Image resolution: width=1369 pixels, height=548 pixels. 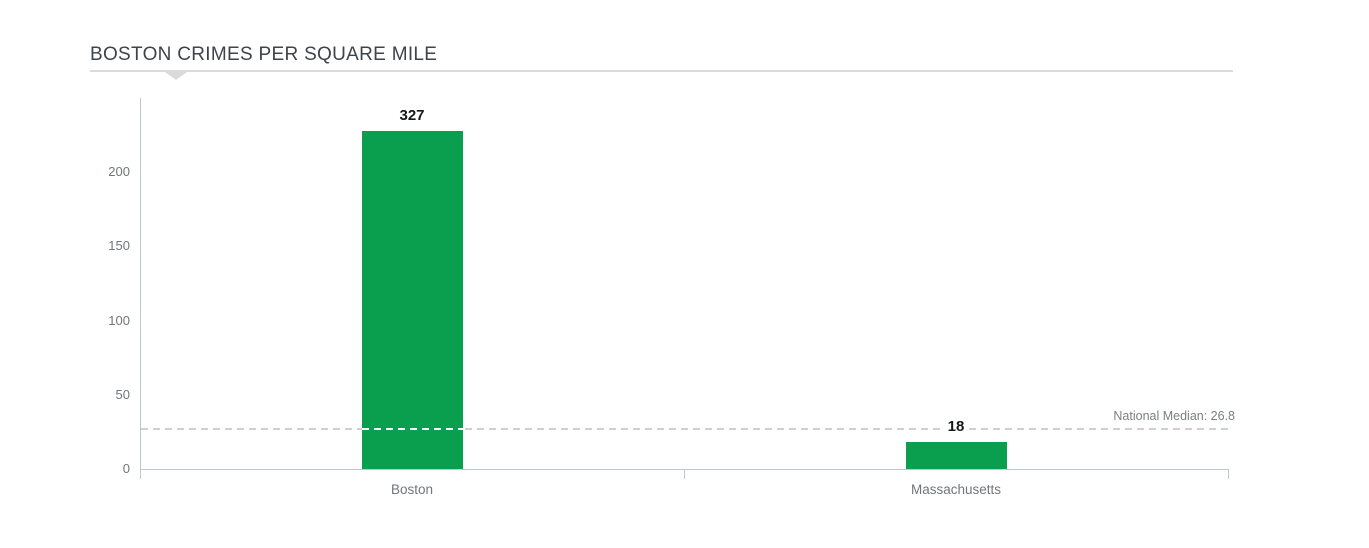 What do you see at coordinates (119, 172) in the screenshot?
I see `y-axis-tick-label: 200` at bounding box center [119, 172].